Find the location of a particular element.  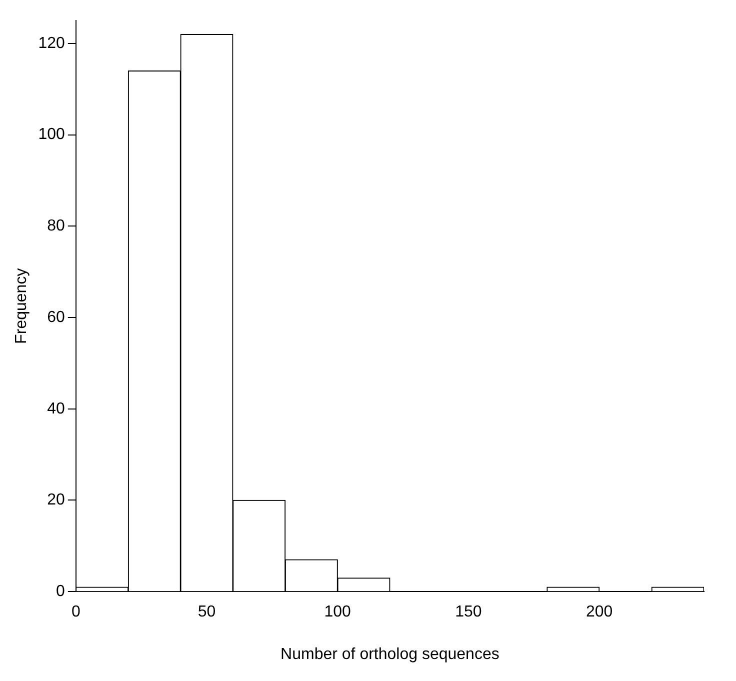

x-tick-label: 0 is located at coordinates (75, 612).